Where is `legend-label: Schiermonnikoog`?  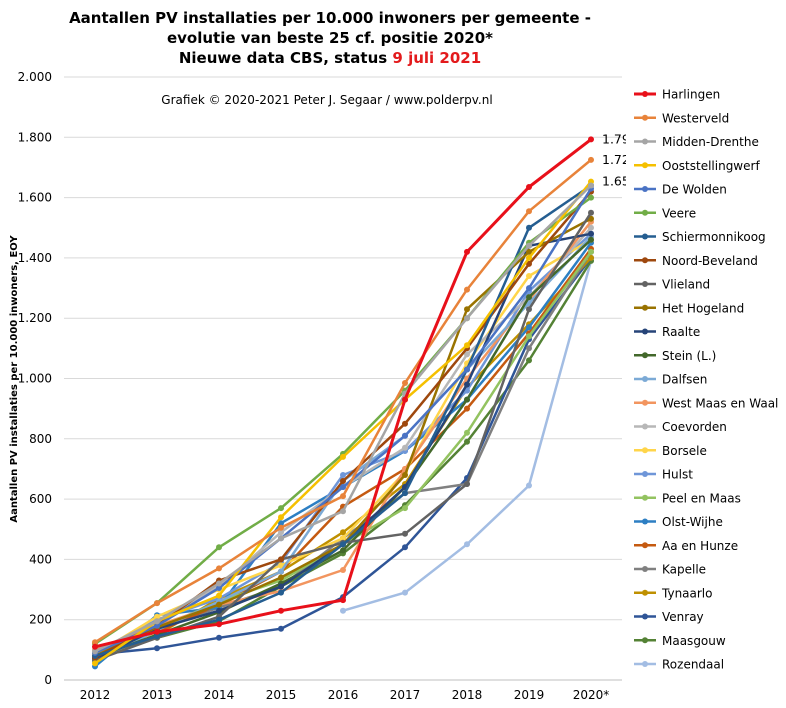 legend-label: Schiermonnikoog is located at coordinates (714, 237).